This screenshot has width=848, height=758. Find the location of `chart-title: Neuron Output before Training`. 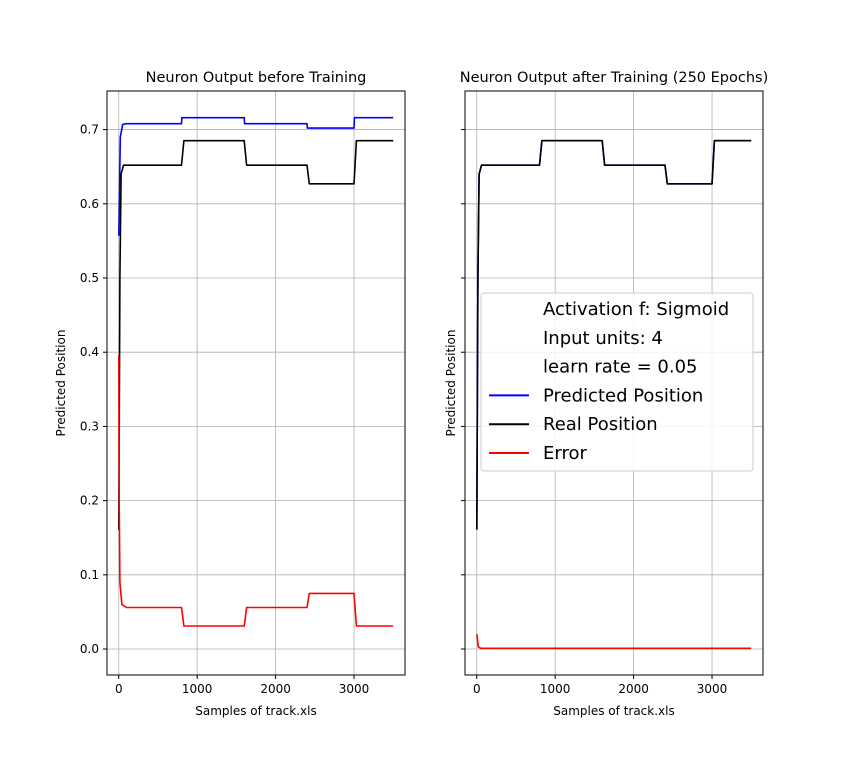

chart-title: Neuron Output before Training is located at coordinates (256, 78).